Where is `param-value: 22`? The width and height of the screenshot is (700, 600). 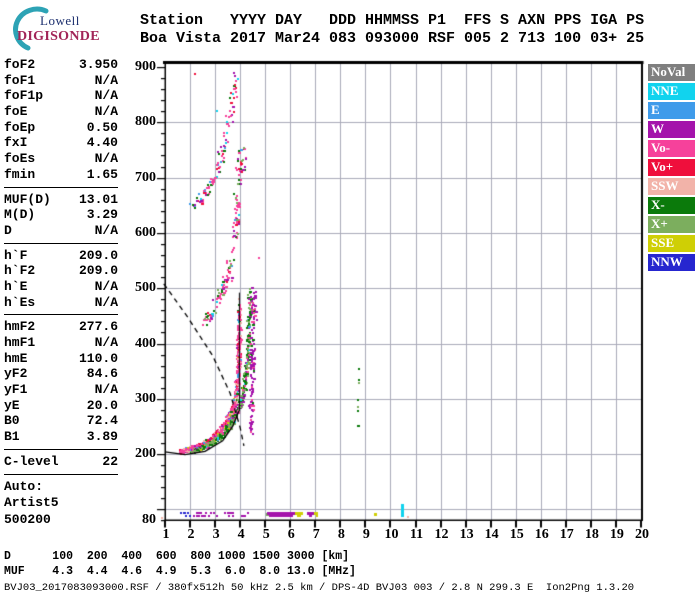 param-value: 22 is located at coordinates (110, 461).